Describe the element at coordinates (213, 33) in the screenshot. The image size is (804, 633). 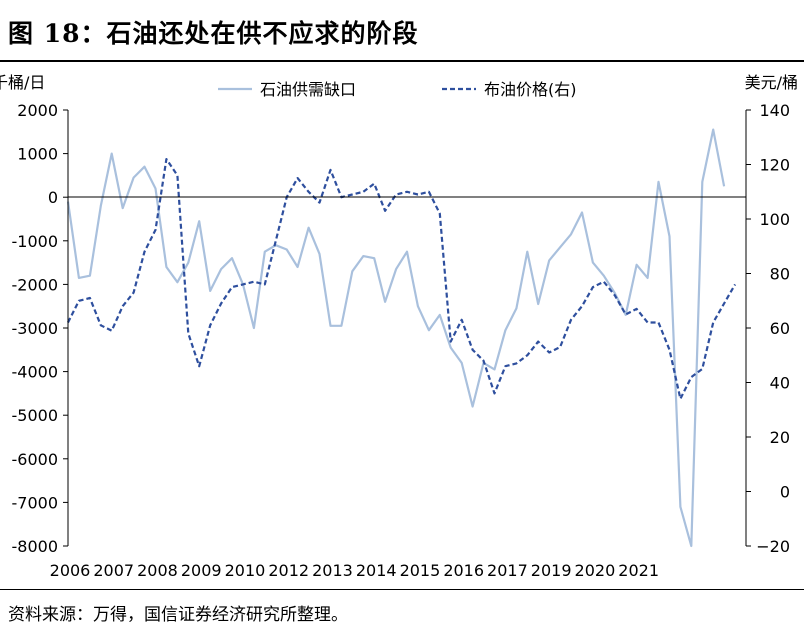
I see `figure-title: 图 18：石油还处在供不应求的阶段` at that location.